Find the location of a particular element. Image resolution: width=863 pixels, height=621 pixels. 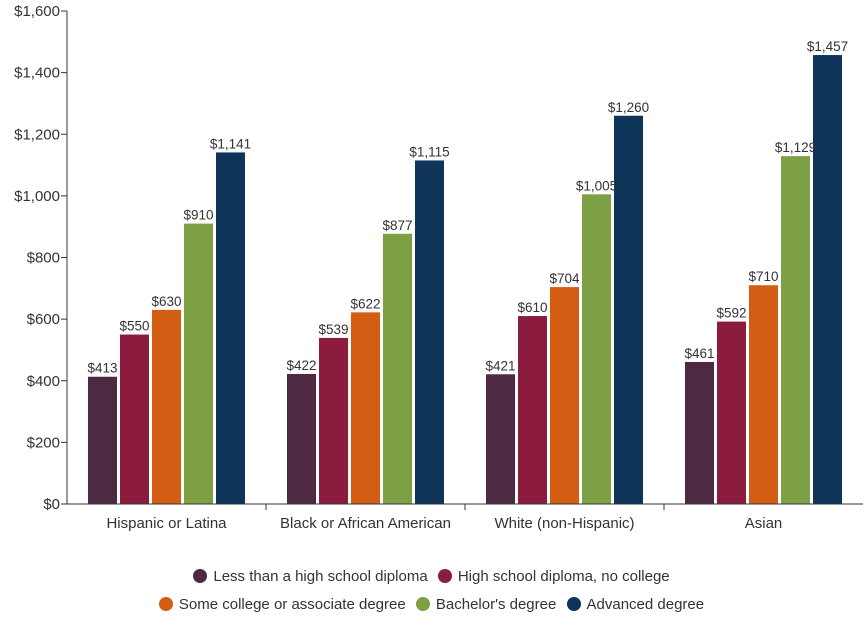

legend-item-less-than-high-school: Less than a high school diploma is located at coordinates (310, 577).